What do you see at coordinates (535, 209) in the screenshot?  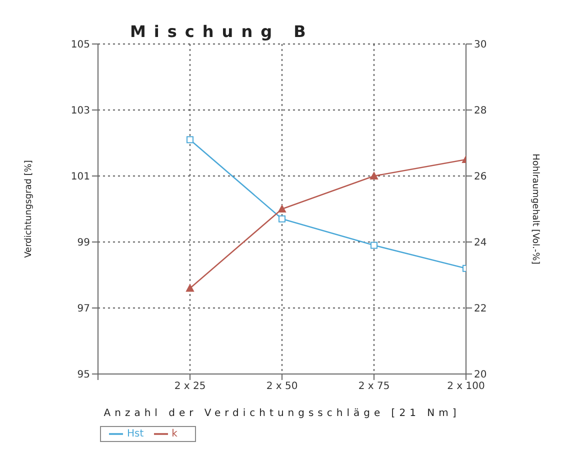 I see `y2-axis-title: Hohlraumgehalt [Vol.-%]` at bounding box center [535, 209].